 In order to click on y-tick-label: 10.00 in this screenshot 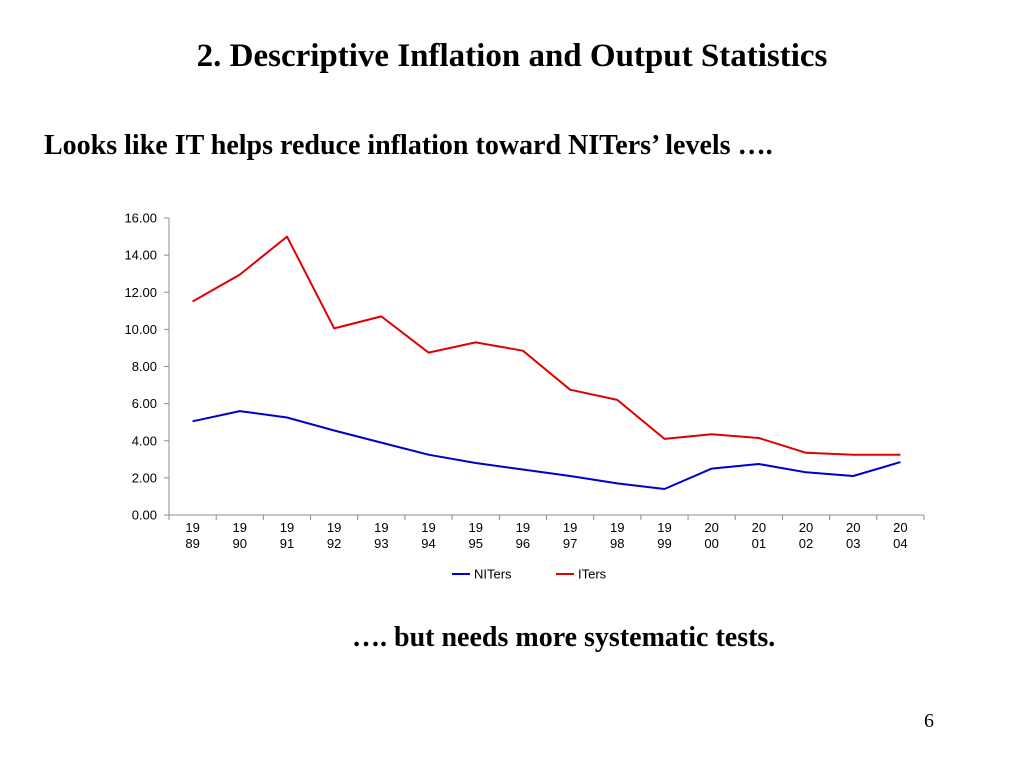, I will do `click(140, 329)`.